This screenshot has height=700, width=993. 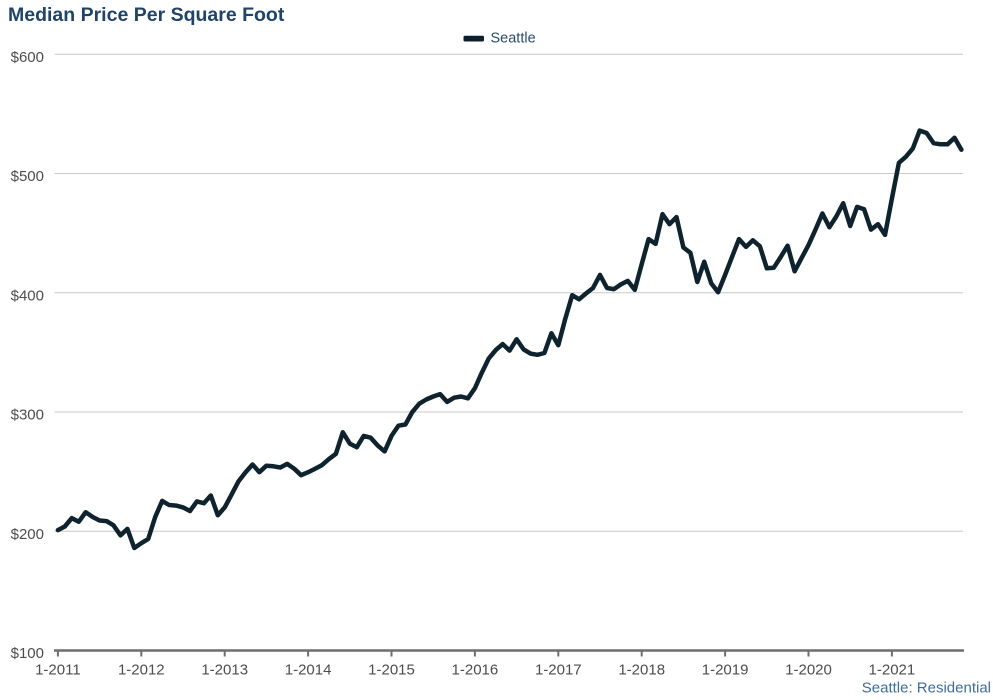 I want to click on svg-text: 1-2018, so click(x=641, y=670).